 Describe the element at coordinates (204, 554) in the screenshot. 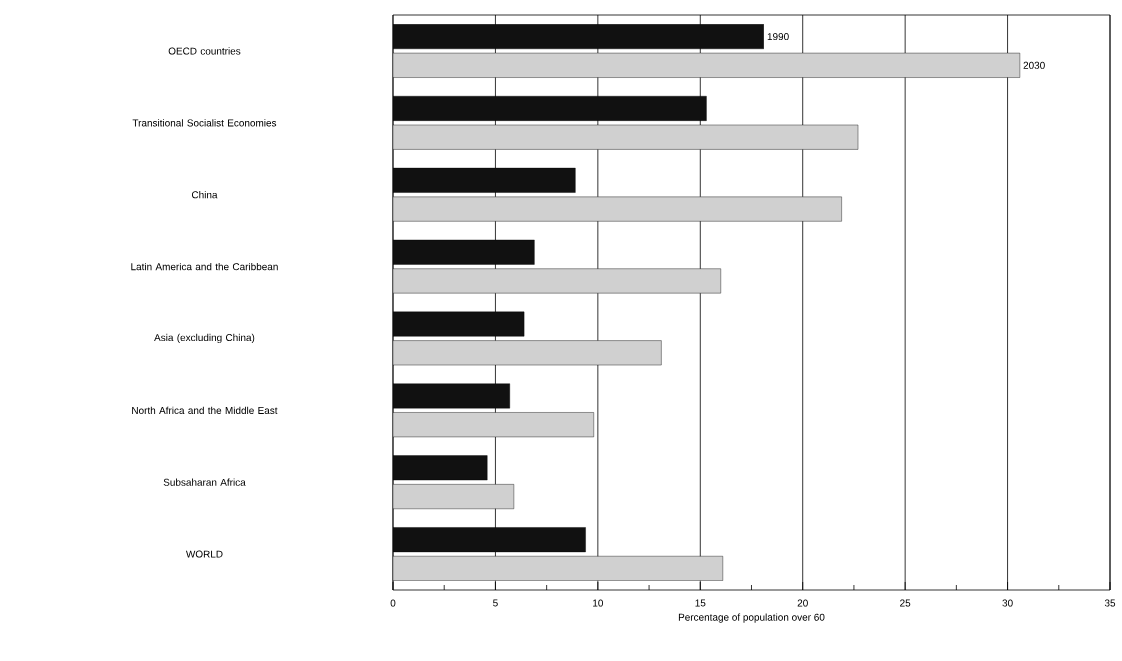

I see `y-tick-label: WORLD` at that location.